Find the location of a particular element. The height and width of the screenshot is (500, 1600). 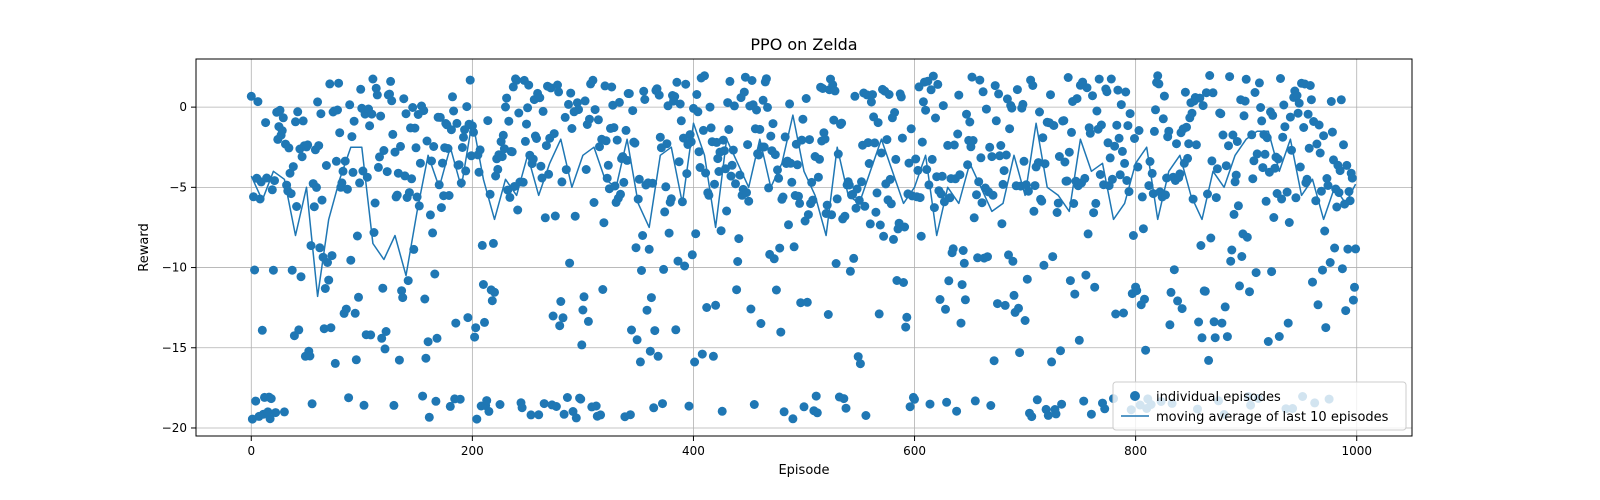

legend-marker-scatter is located at coordinates (1135, 396).